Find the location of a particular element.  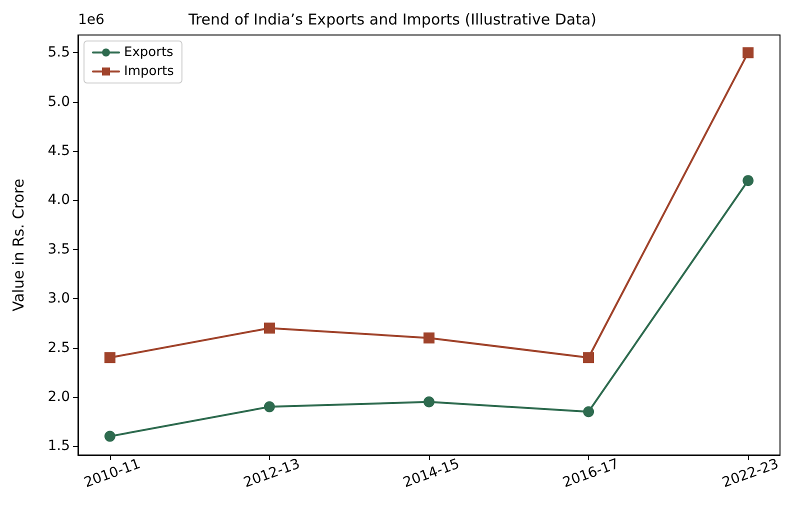

legend-label: Exports is located at coordinates (149, 52).